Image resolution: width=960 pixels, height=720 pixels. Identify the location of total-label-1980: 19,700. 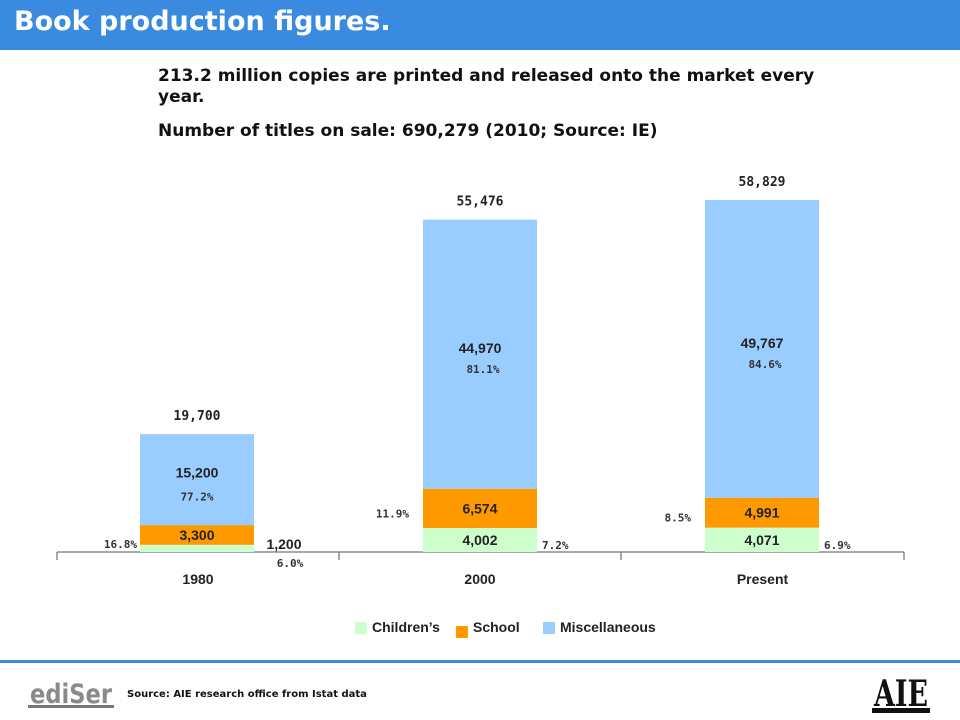
(197, 416).